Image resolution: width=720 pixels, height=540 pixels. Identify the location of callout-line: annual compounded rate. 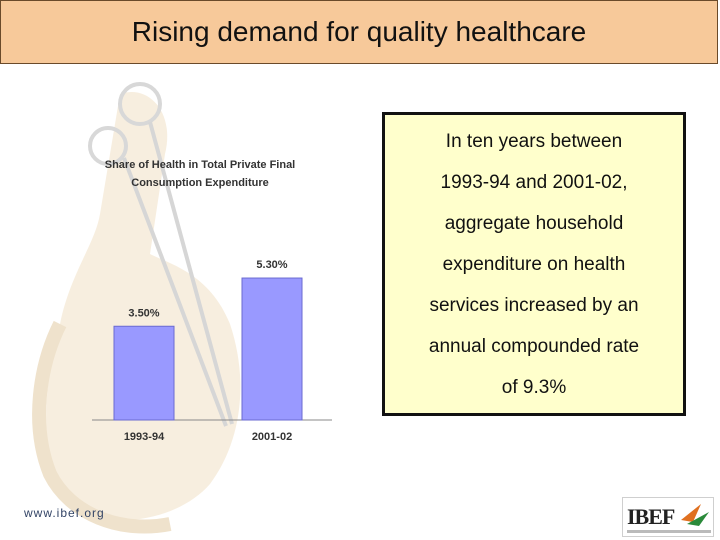
(534, 346).